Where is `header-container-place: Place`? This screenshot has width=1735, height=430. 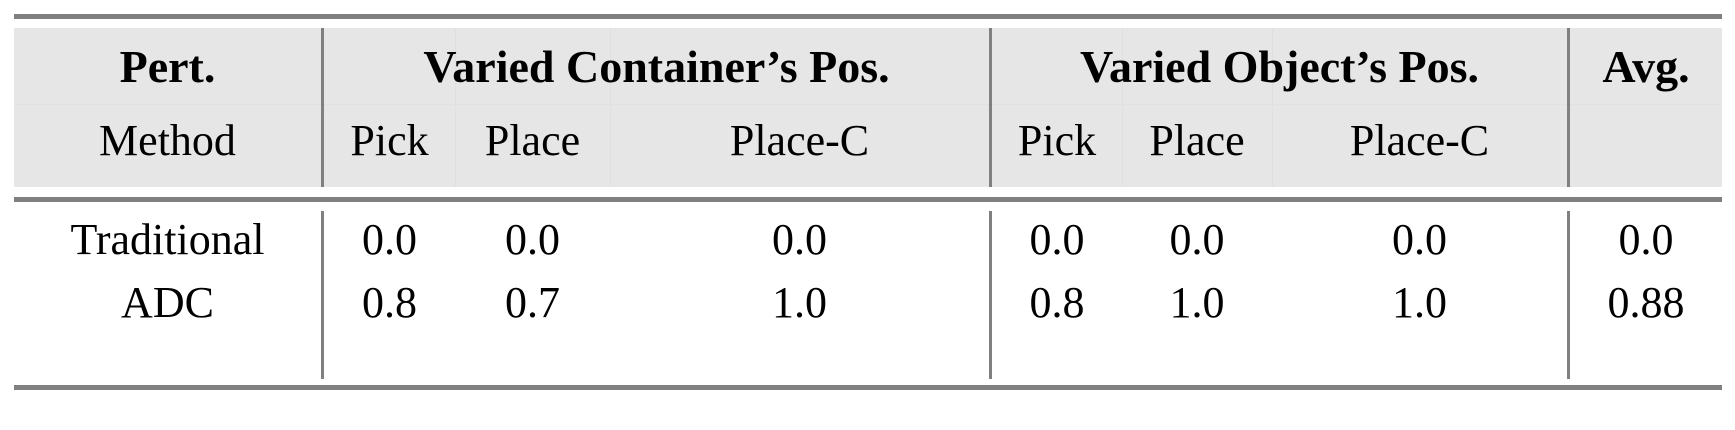 header-container-place: Place is located at coordinates (532, 140).